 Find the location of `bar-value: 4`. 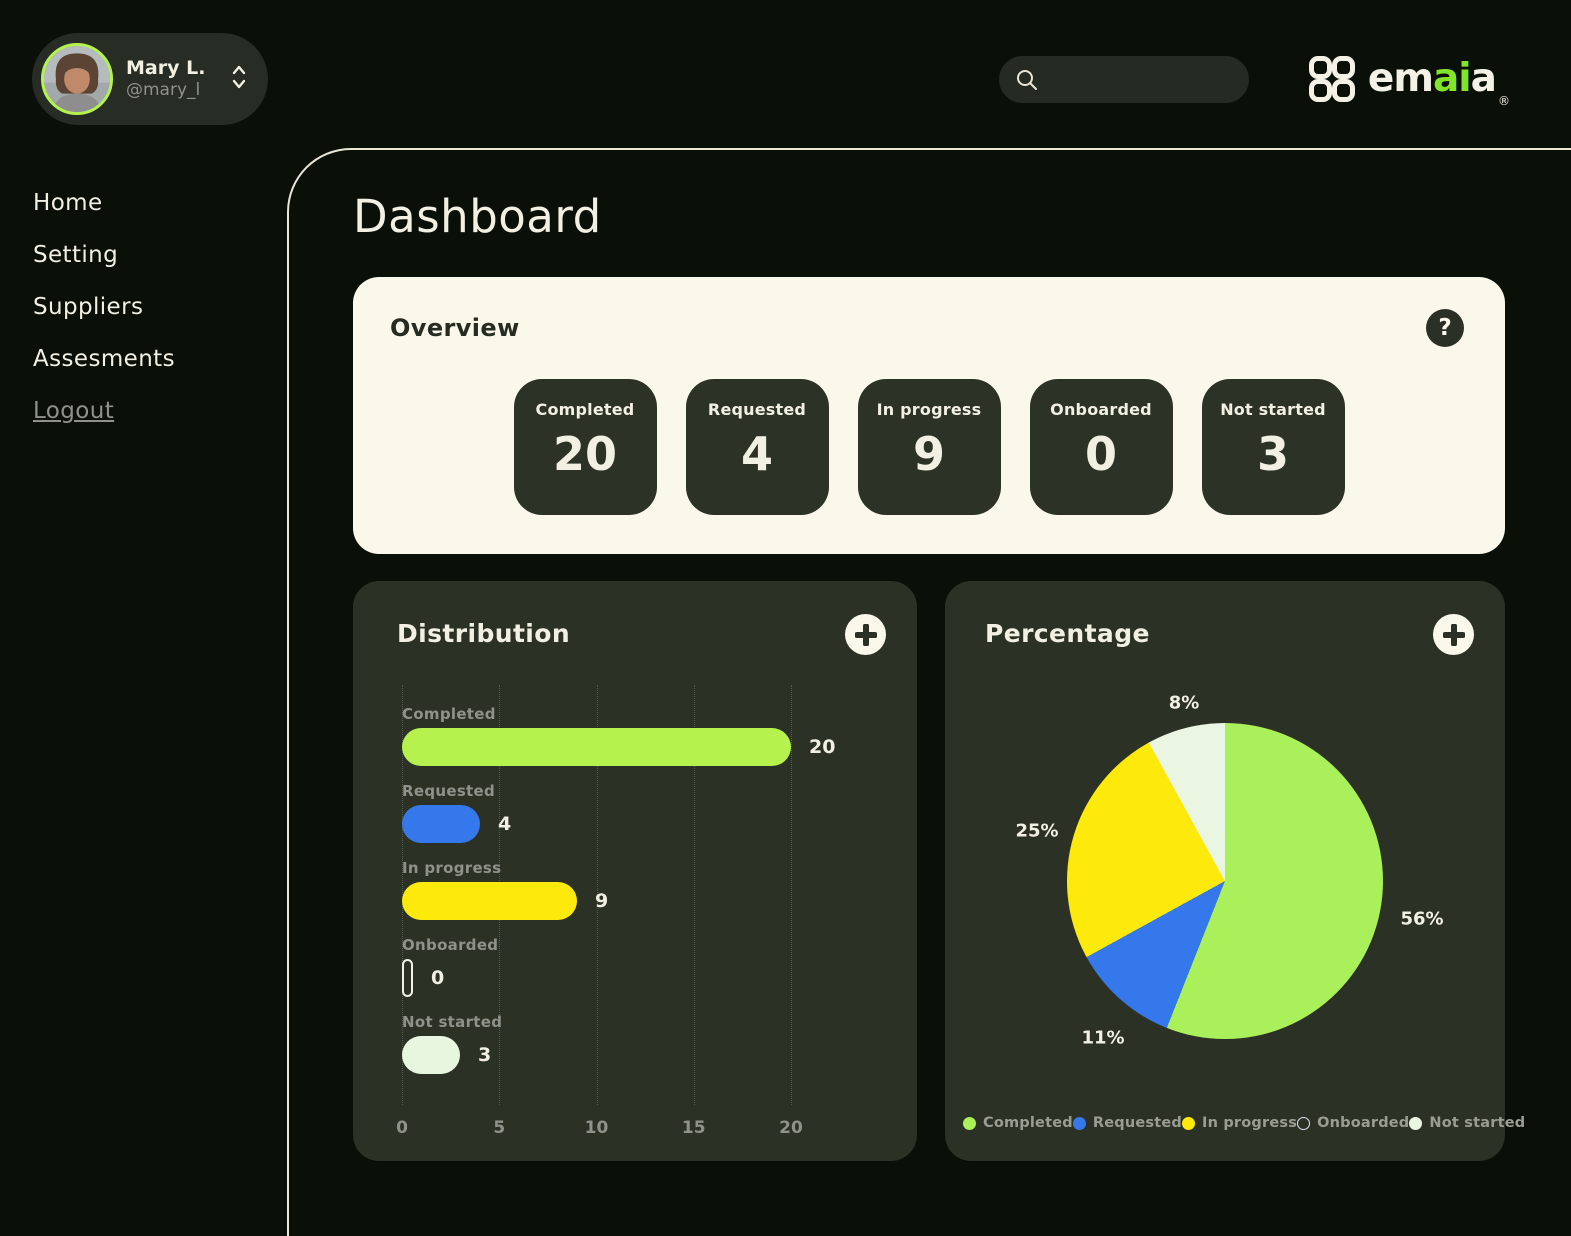

bar-value: 4 is located at coordinates (505, 824).